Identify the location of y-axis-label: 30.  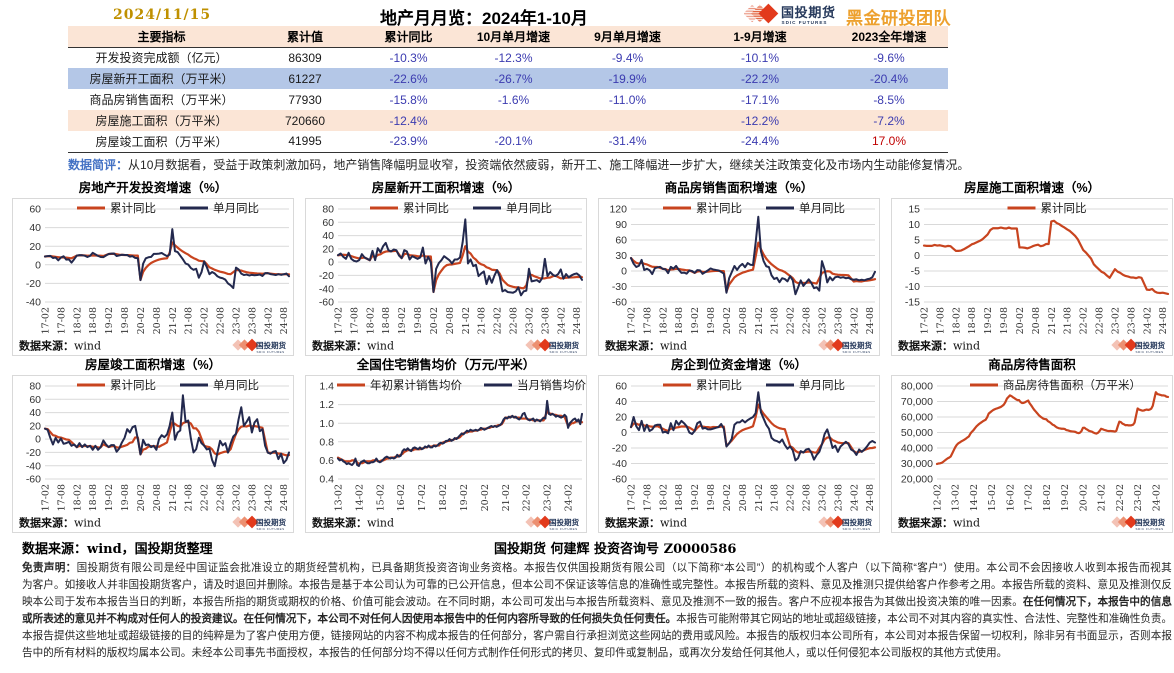
(621, 256).